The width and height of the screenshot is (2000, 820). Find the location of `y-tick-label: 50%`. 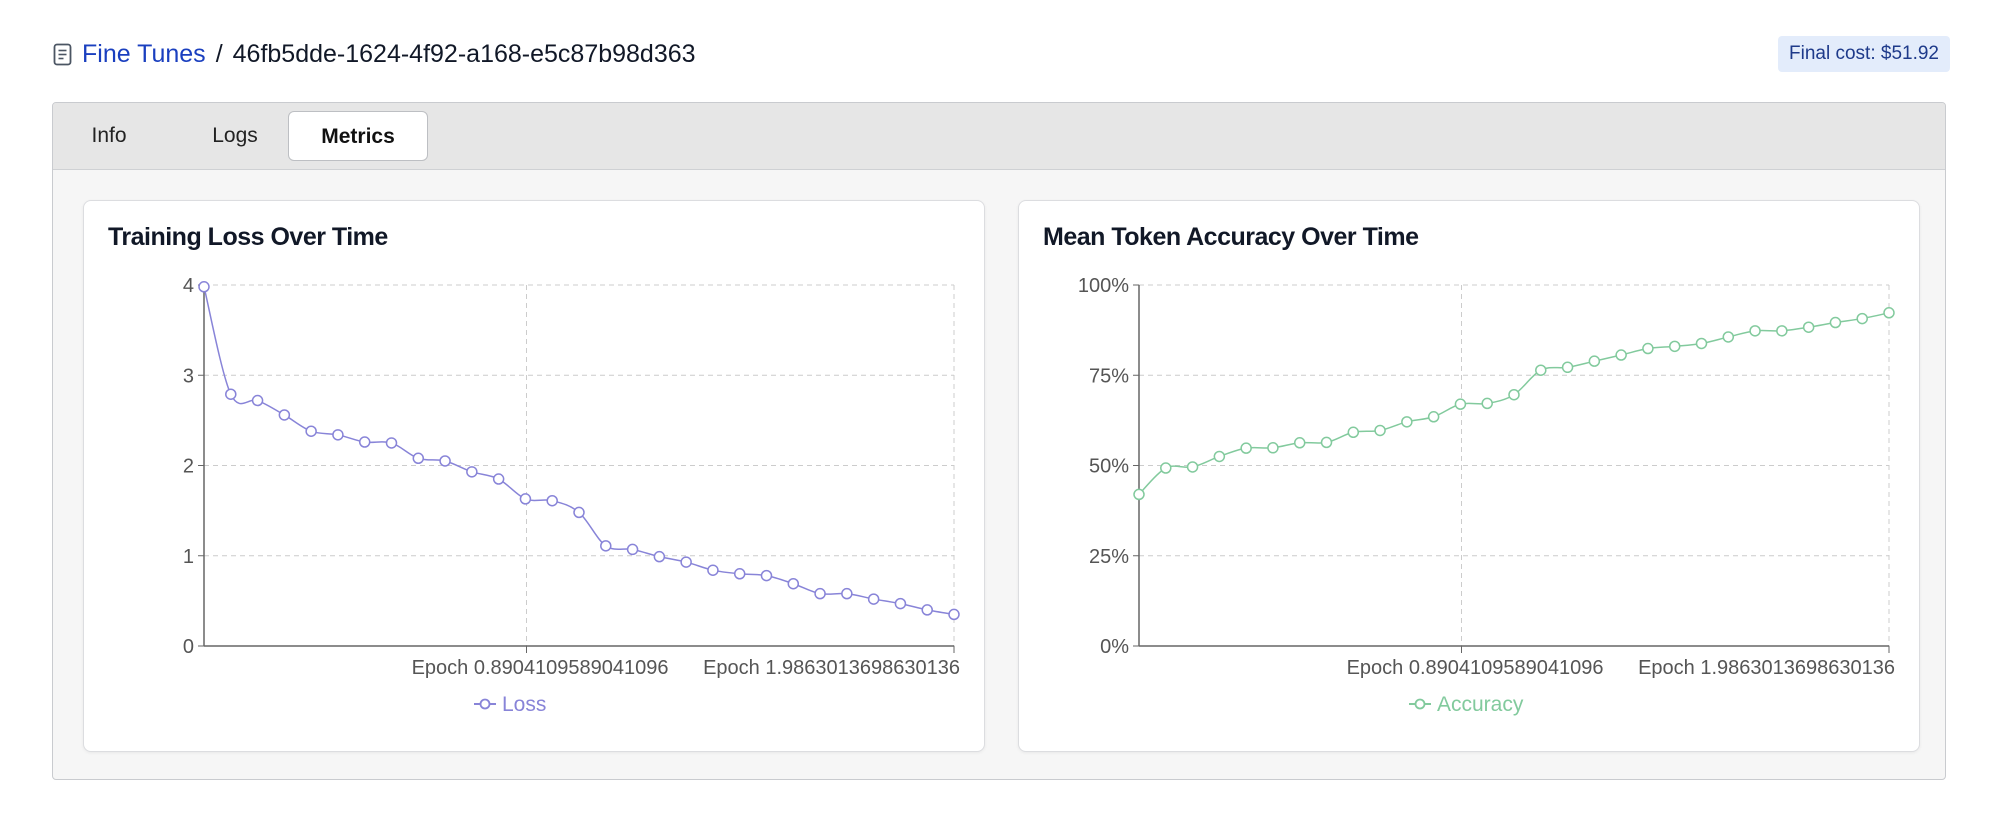

y-tick-label: 50% is located at coordinates (1109, 467).